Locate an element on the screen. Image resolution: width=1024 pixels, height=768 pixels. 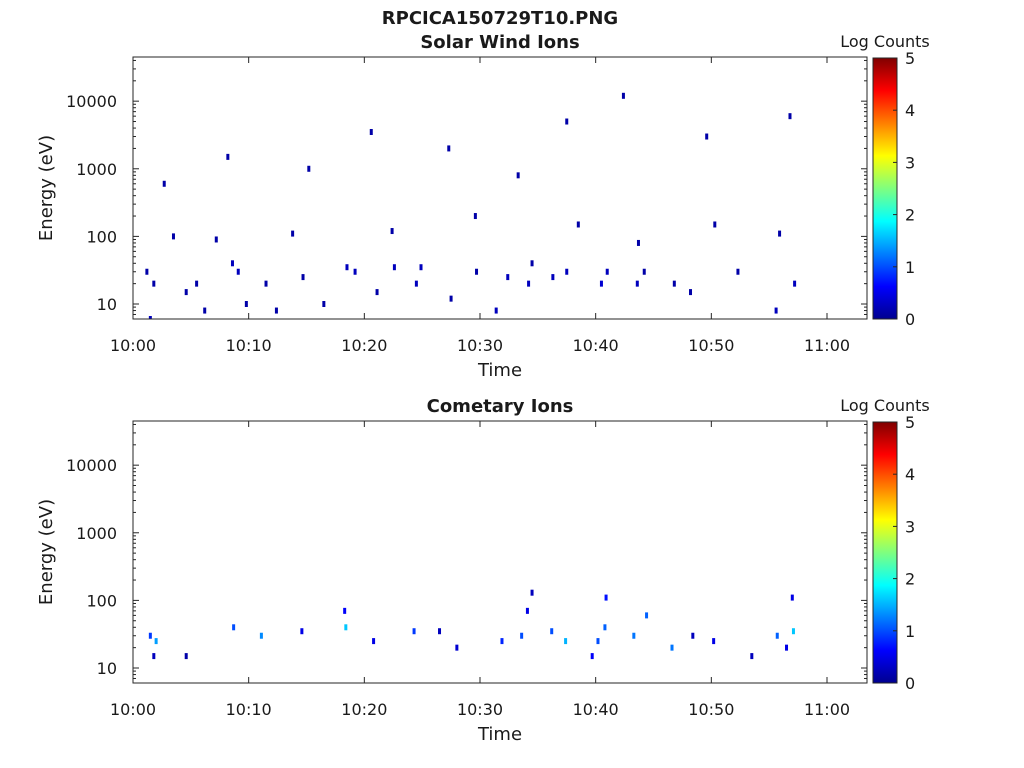
colorbar-ticks: 0 1 2 3 4 5 is located at coordinates (904, 553).